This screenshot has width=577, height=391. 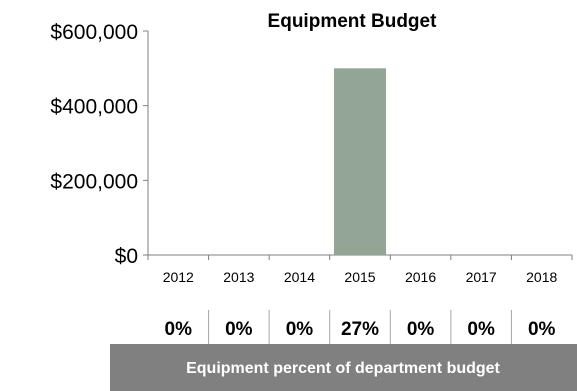 What do you see at coordinates (542, 329) in the screenshot?
I see `percent-label-2018: 0%` at bounding box center [542, 329].